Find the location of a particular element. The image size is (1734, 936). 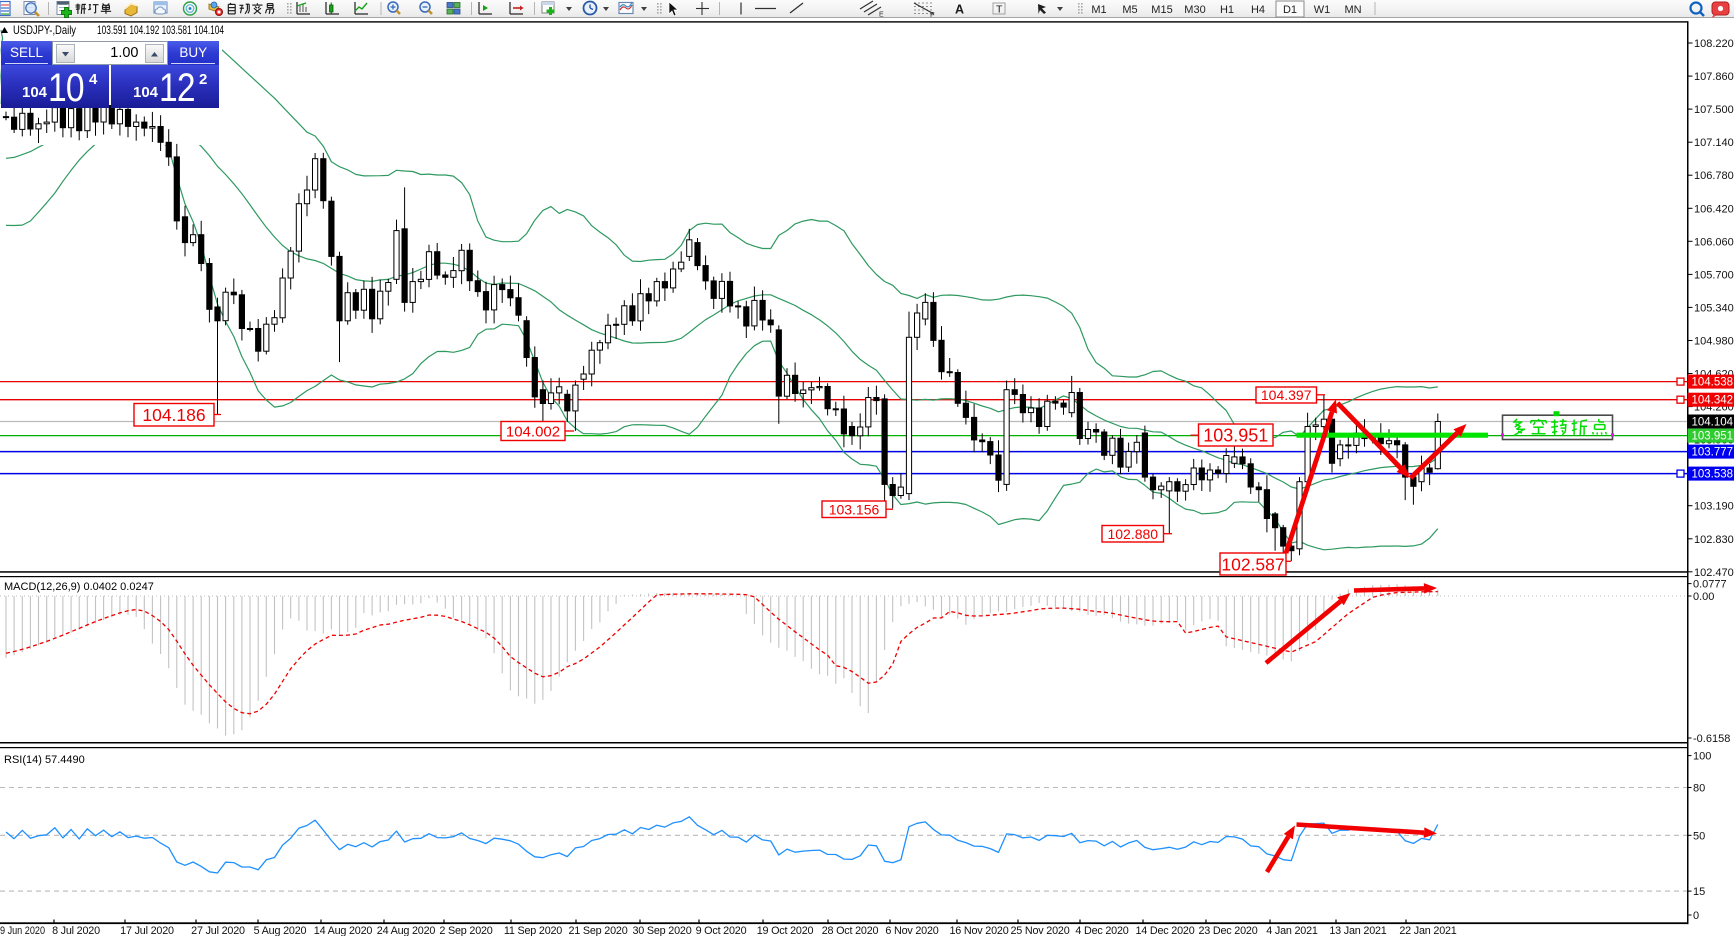

svg-text: 106.060 is located at coordinates (1714, 242).